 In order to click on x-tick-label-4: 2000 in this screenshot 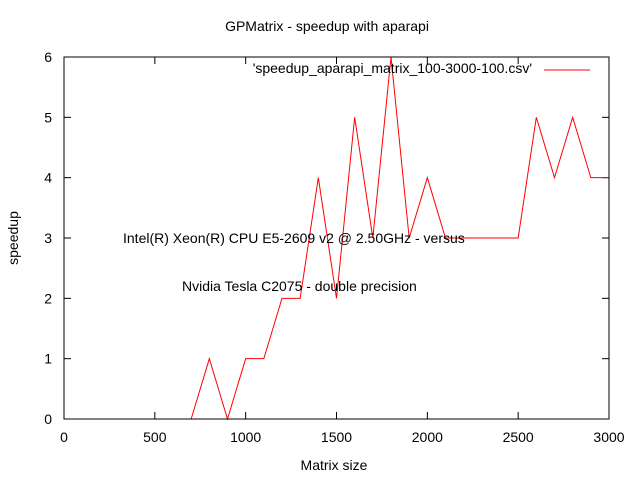, I will do `click(427, 437)`.